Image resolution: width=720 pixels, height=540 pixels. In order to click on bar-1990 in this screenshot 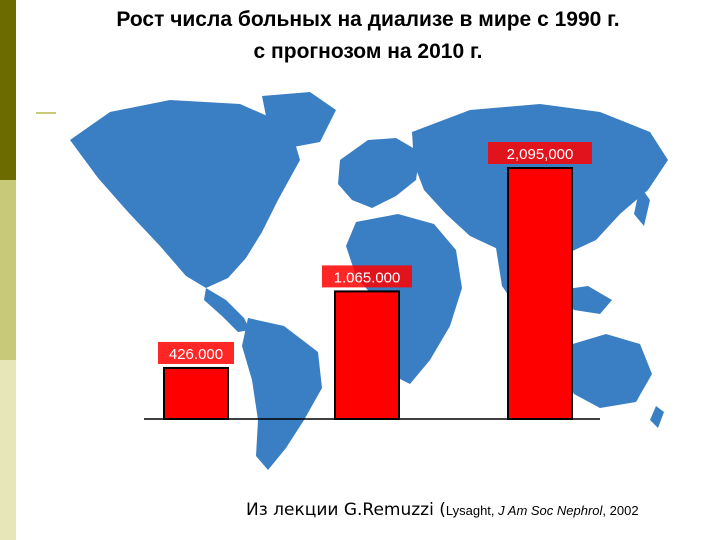, I will do `click(196, 393)`.